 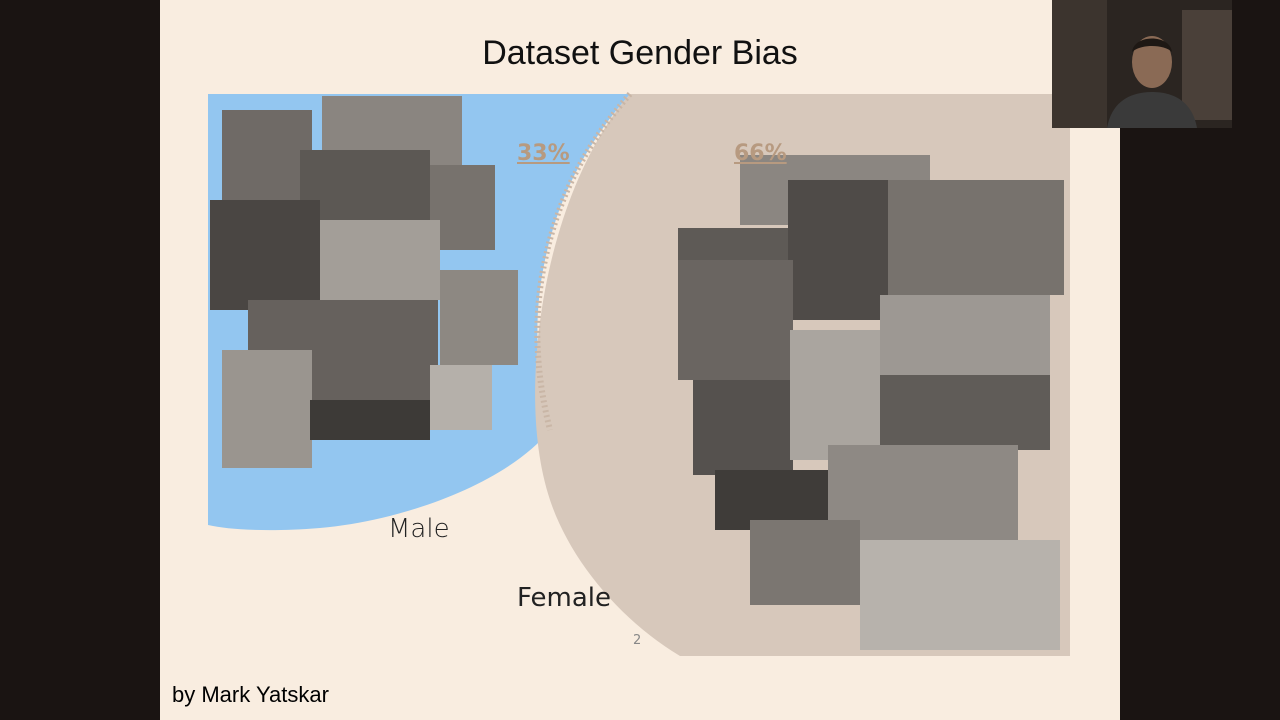 What do you see at coordinates (250, 694) in the screenshot?
I see `author-credit: by Mark Yatskar` at bounding box center [250, 694].